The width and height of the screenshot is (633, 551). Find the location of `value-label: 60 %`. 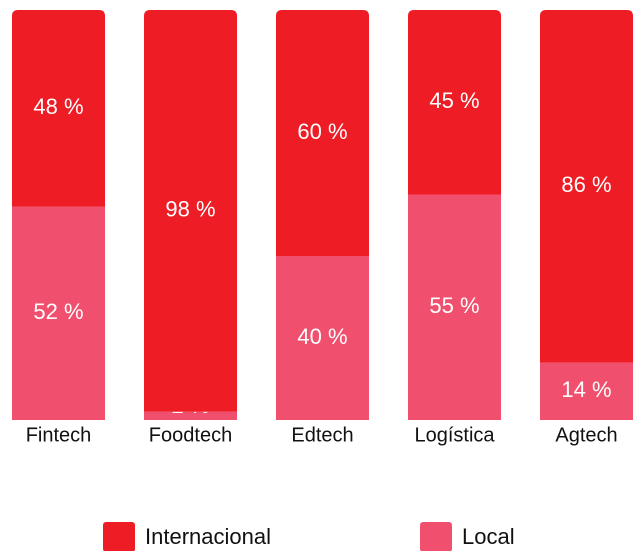

value-label: 60 % is located at coordinates (322, 131).